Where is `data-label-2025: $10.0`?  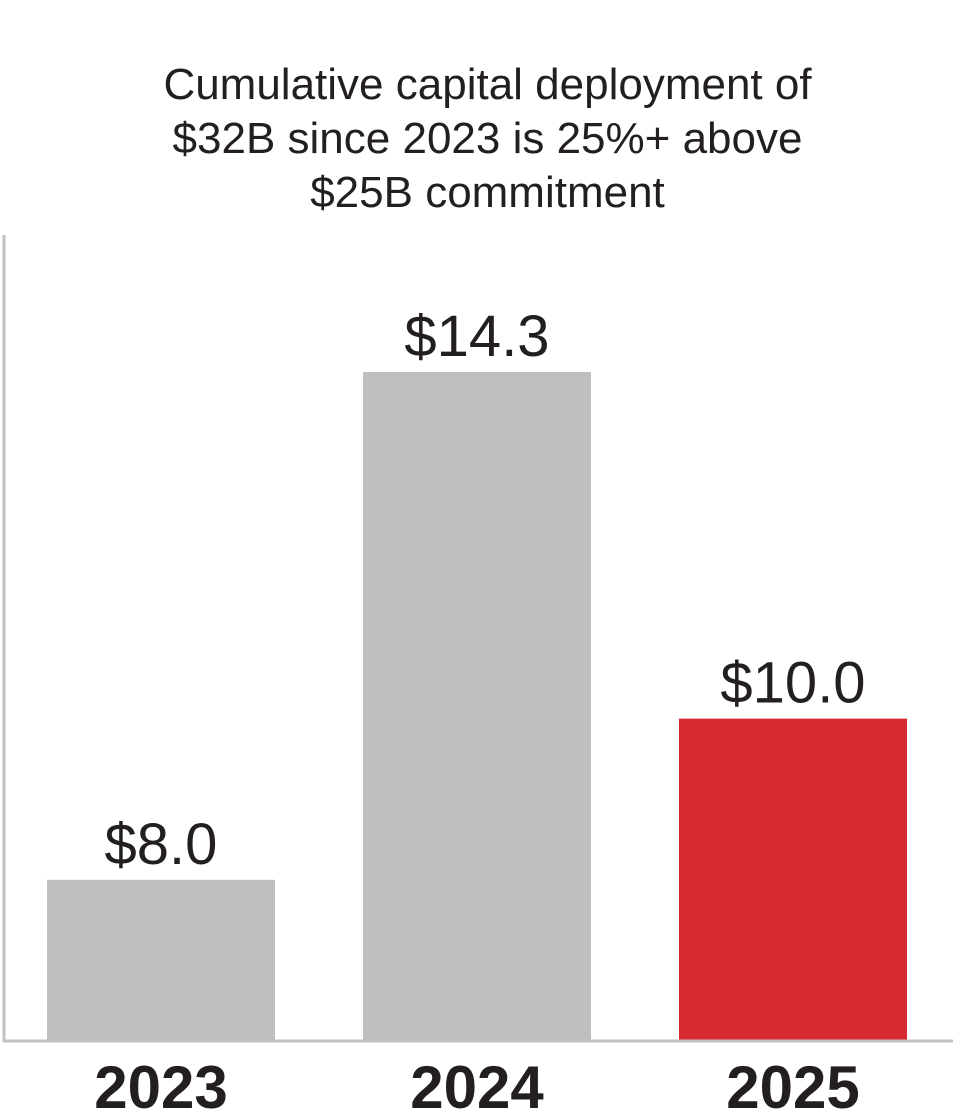 data-label-2025: $10.0 is located at coordinates (792, 683).